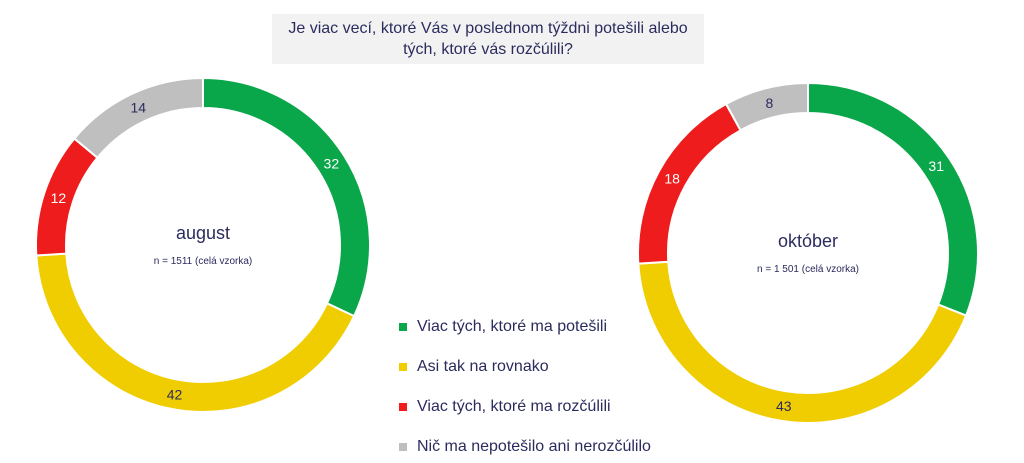 The height and width of the screenshot is (463, 1024). Describe the element at coordinates (403, 447) in the screenshot. I see `legend-swatch-neither` at that location.